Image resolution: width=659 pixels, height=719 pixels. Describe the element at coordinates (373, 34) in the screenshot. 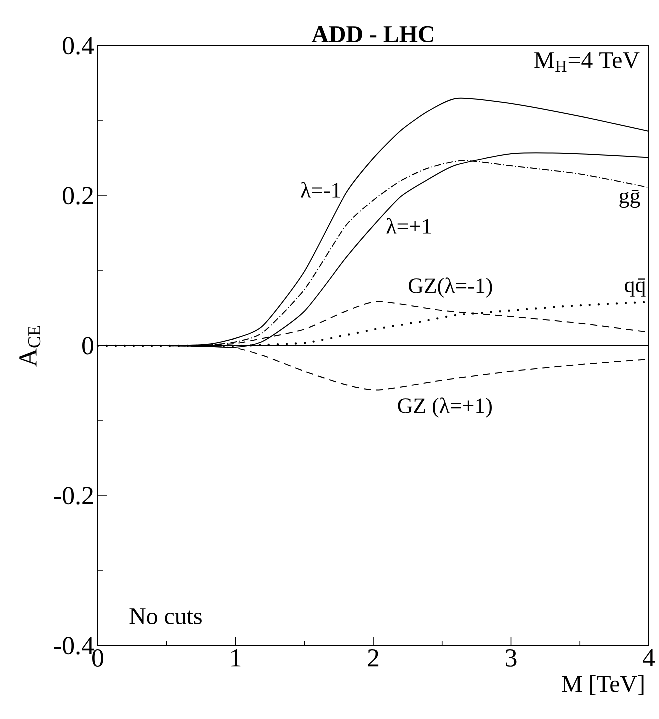

I see `chart-title: ADD - LHC` at that location.